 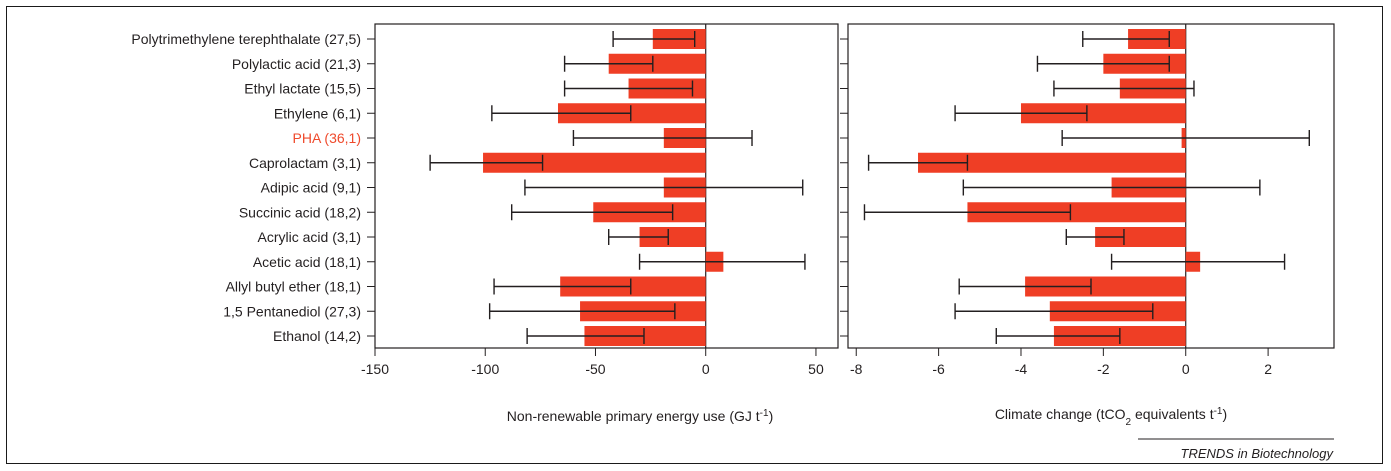 I want to click on credit-text: TRENDS in Biotechnology, so click(x=1258, y=453).